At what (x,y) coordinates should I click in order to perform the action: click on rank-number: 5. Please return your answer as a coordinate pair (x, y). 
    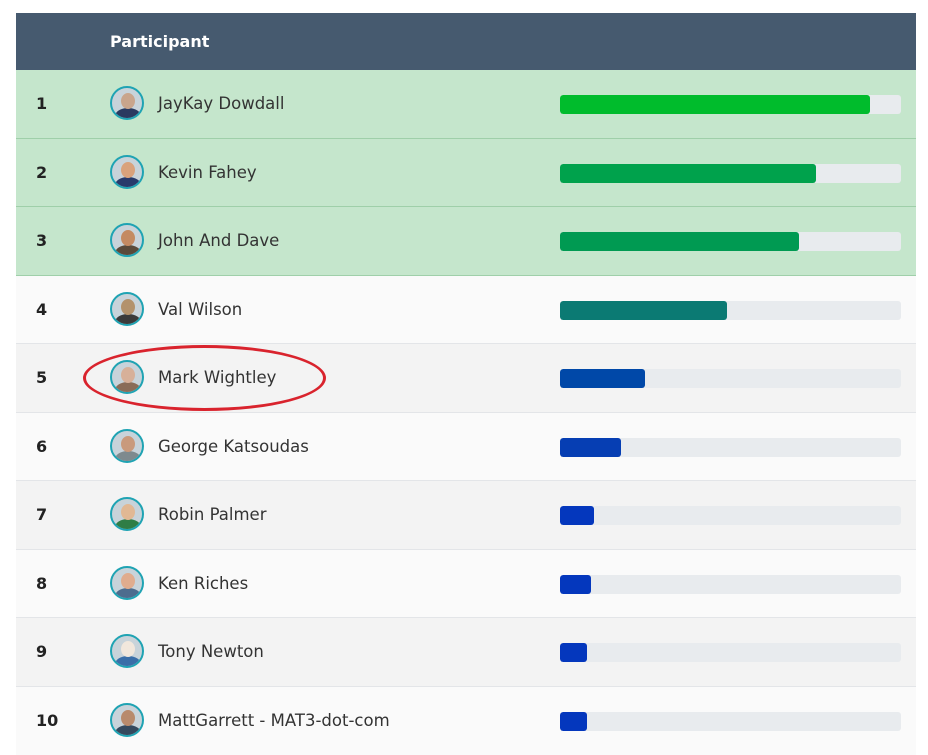
    Looking at the image, I should click on (41, 378).